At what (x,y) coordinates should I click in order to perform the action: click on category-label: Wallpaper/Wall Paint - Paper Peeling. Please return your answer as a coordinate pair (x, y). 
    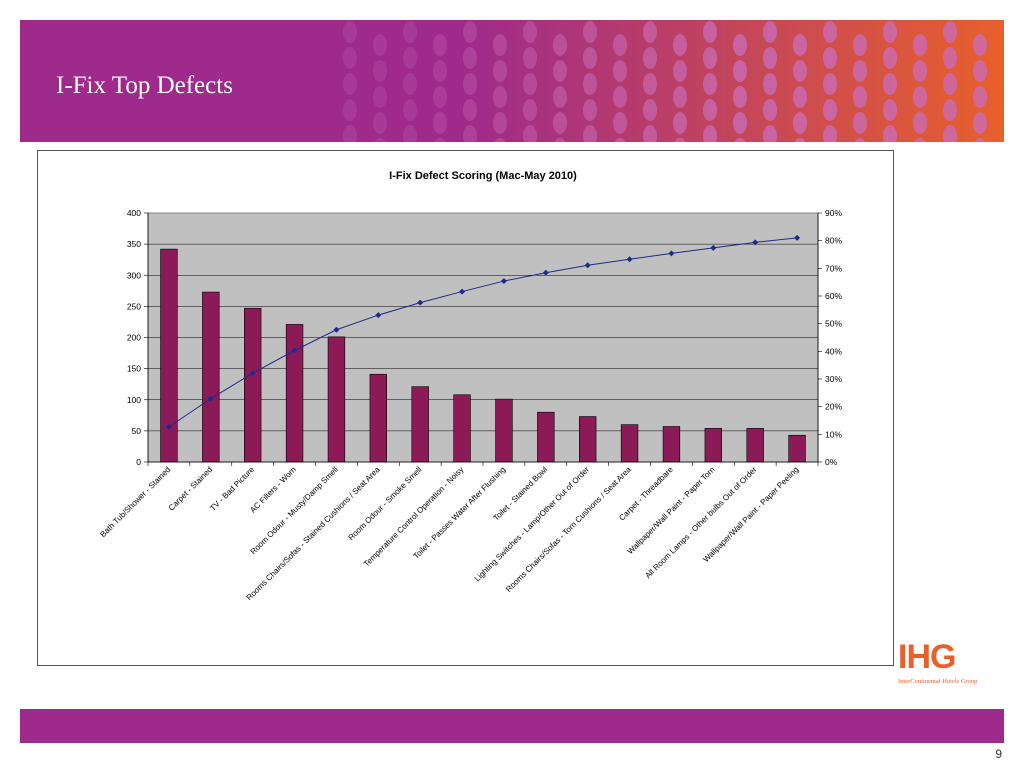
    Looking at the image, I should click on (750, 514).